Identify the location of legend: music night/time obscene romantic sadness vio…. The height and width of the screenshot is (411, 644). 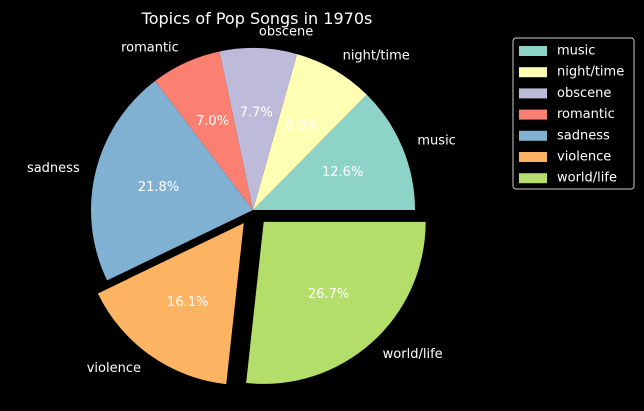
(573, 113).